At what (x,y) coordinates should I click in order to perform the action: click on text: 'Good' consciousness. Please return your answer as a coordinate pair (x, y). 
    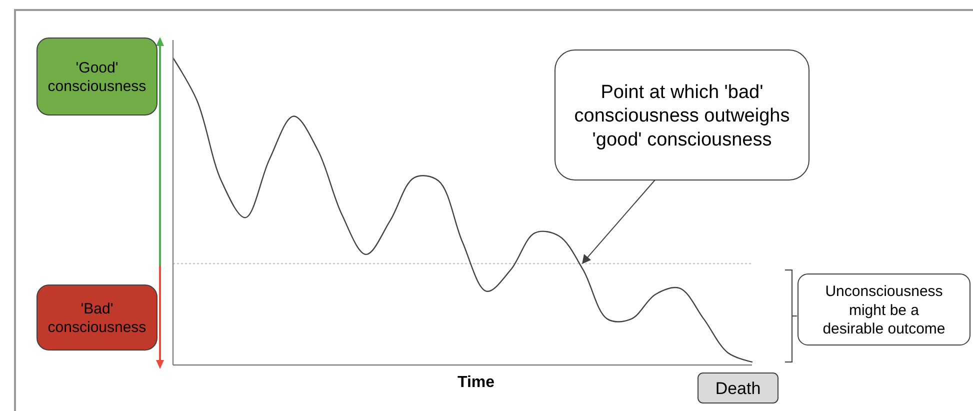
    Looking at the image, I should click on (97, 77).